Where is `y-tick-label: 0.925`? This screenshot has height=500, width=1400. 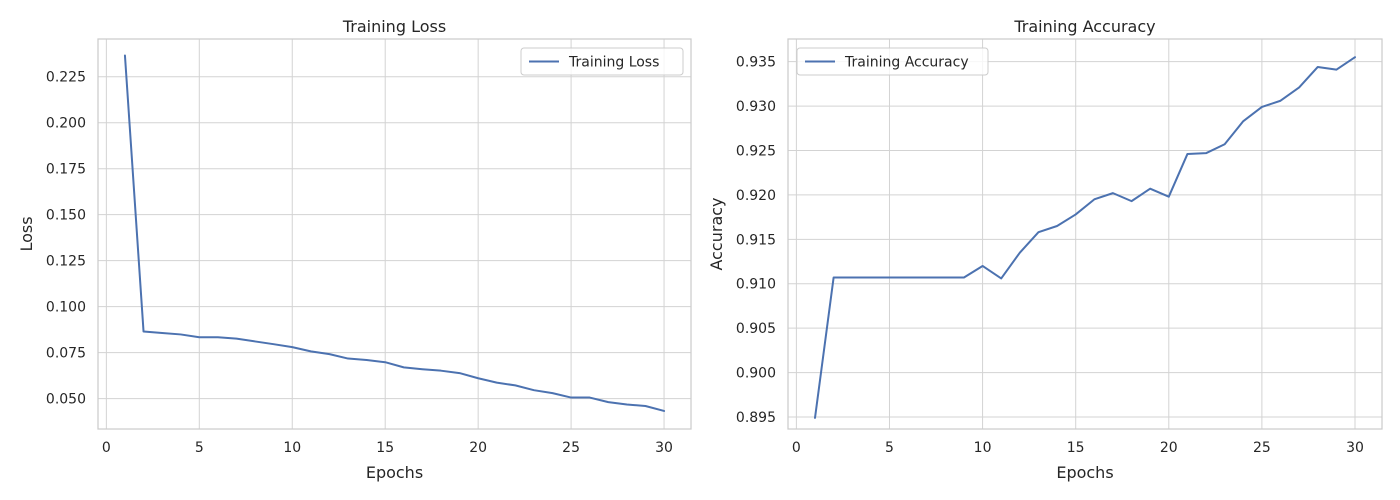
y-tick-label: 0.925 is located at coordinates (756, 151).